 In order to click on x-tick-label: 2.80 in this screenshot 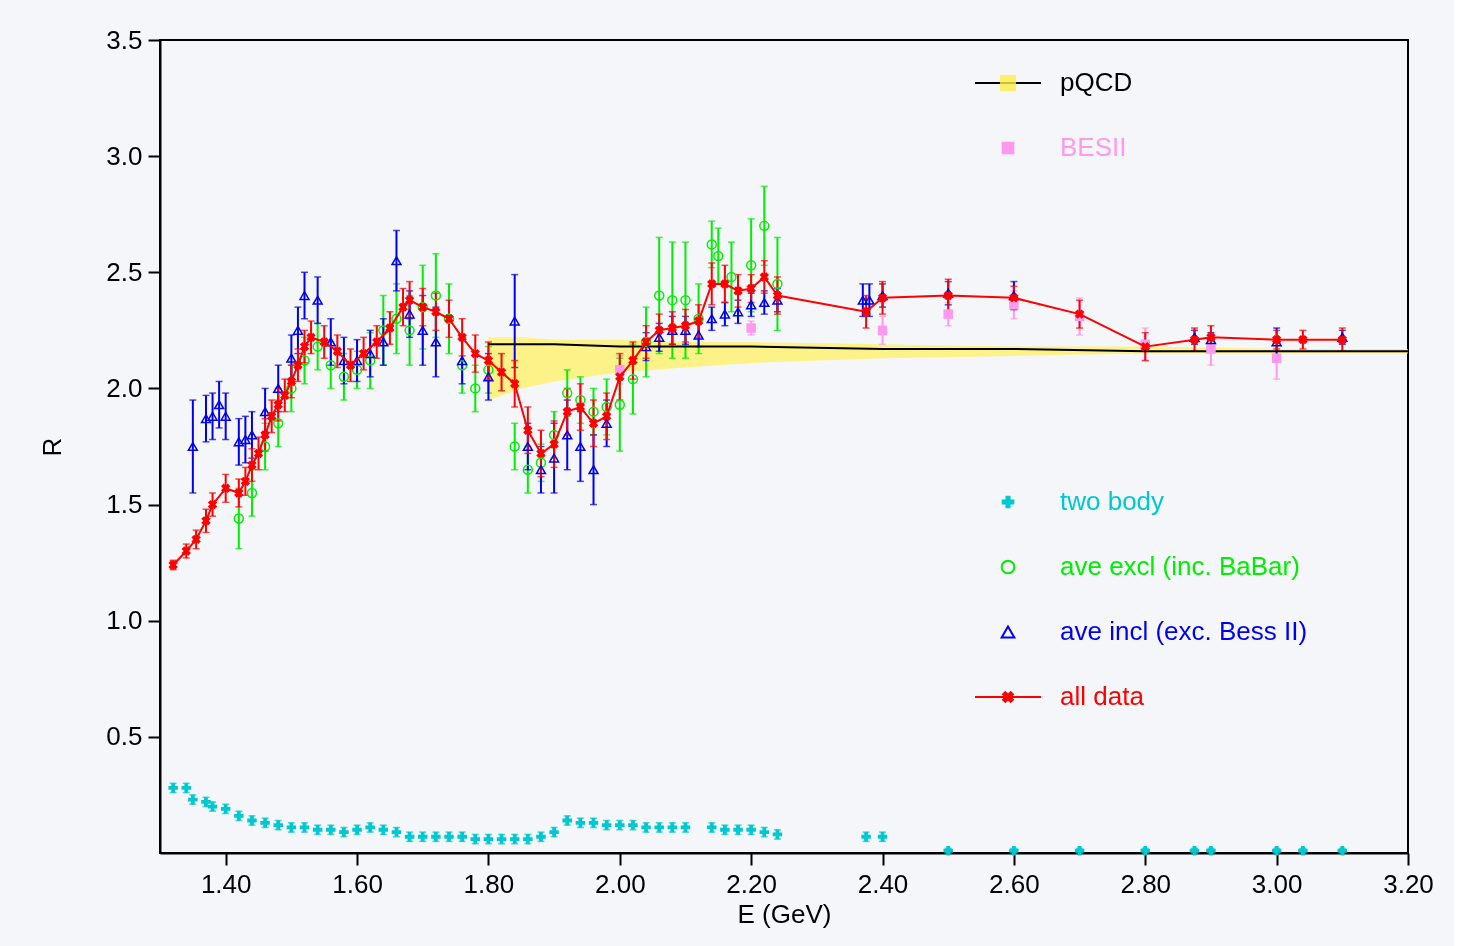, I will do `click(1146, 883)`.